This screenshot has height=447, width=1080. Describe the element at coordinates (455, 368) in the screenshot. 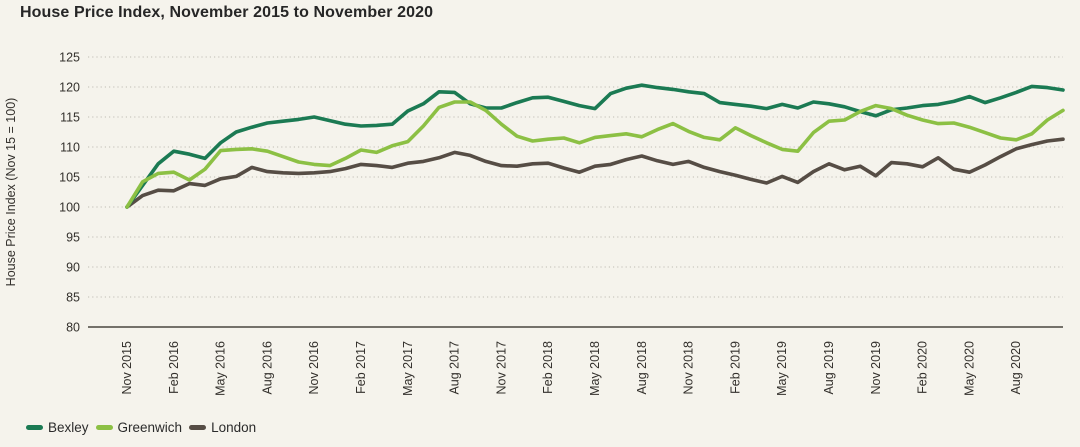

I see `x-tick-label: Aug 2017` at that location.